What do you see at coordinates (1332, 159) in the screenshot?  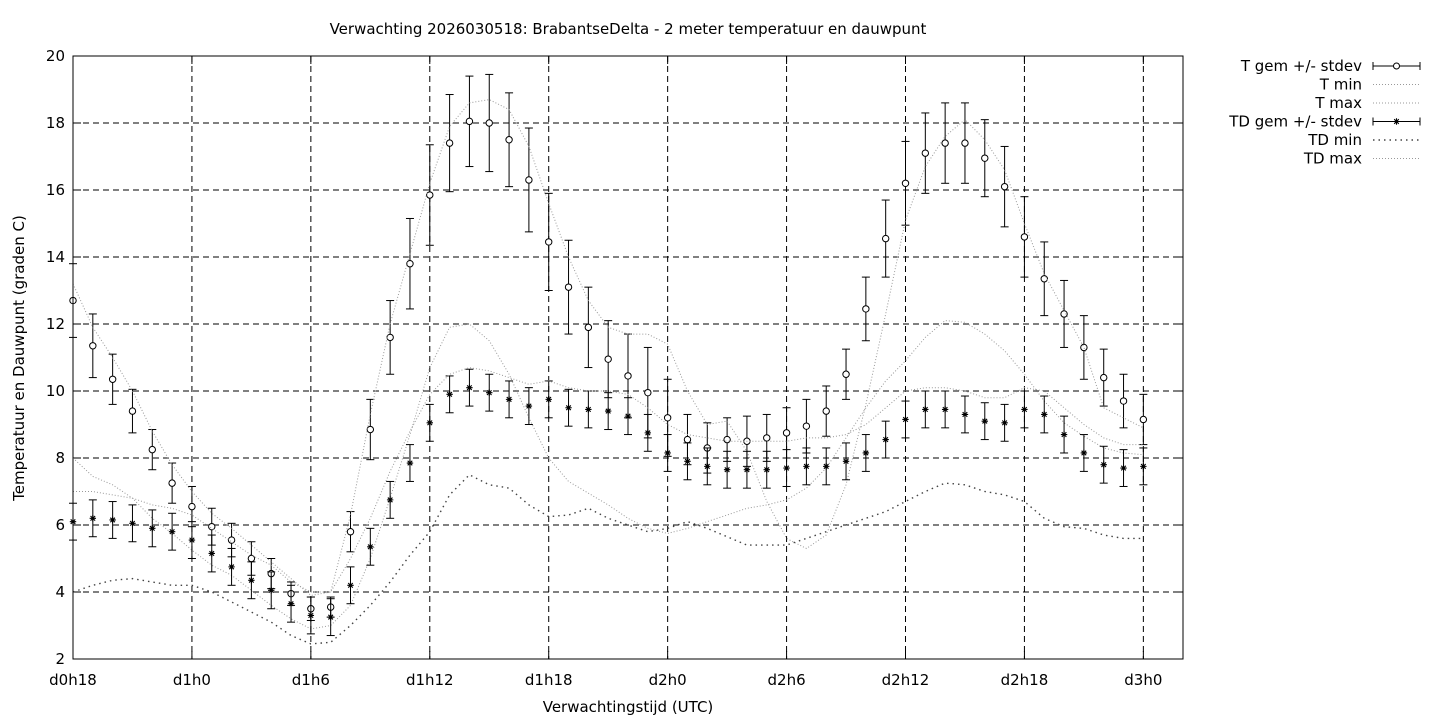 I see `legend-label: TD max` at bounding box center [1332, 159].